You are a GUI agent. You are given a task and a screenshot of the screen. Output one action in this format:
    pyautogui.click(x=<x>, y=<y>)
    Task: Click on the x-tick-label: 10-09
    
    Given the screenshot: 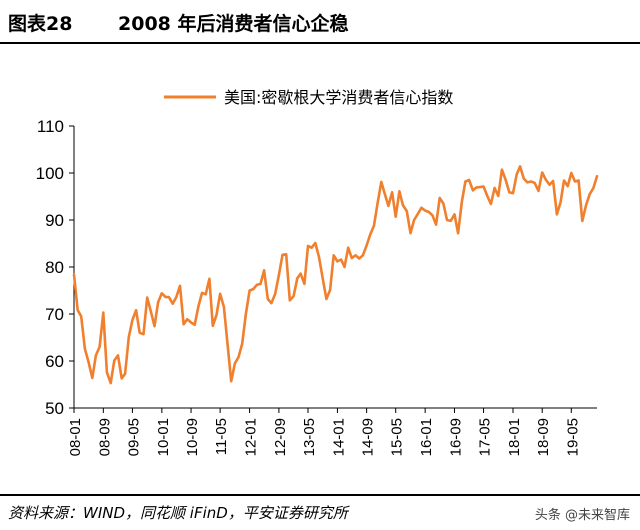 What is the action you would take?
    pyautogui.click(x=192, y=437)
    